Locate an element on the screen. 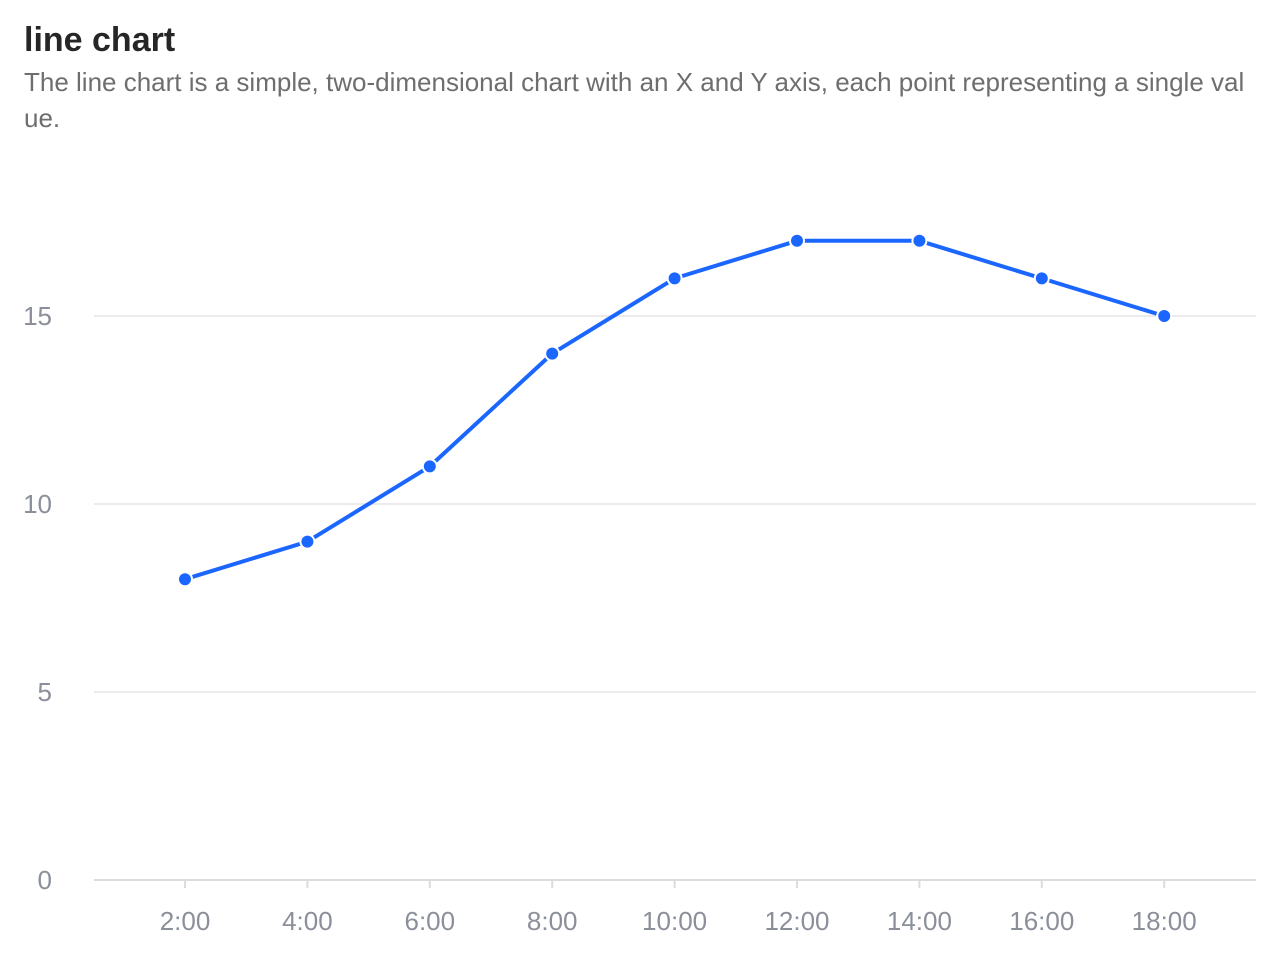 This screenshot has height=960, width=1280. x-tick-label: 10:00 is located at coordinates (674, 921).